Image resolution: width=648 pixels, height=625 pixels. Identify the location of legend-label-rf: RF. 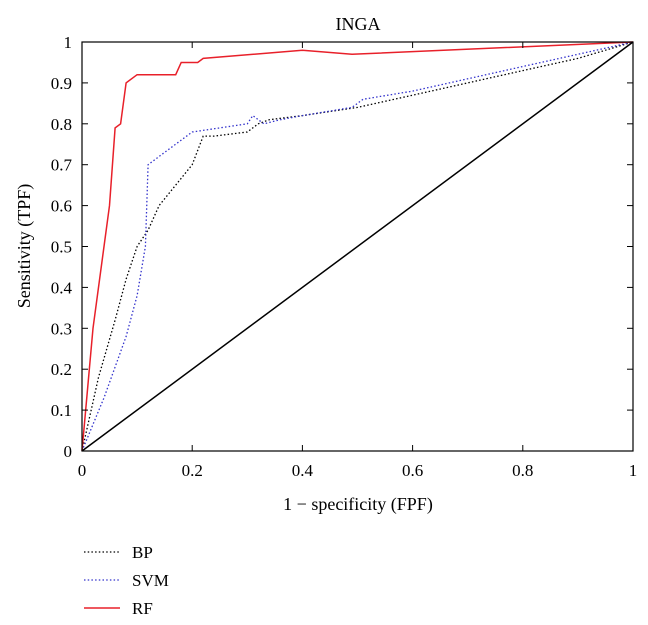
(142, 608).